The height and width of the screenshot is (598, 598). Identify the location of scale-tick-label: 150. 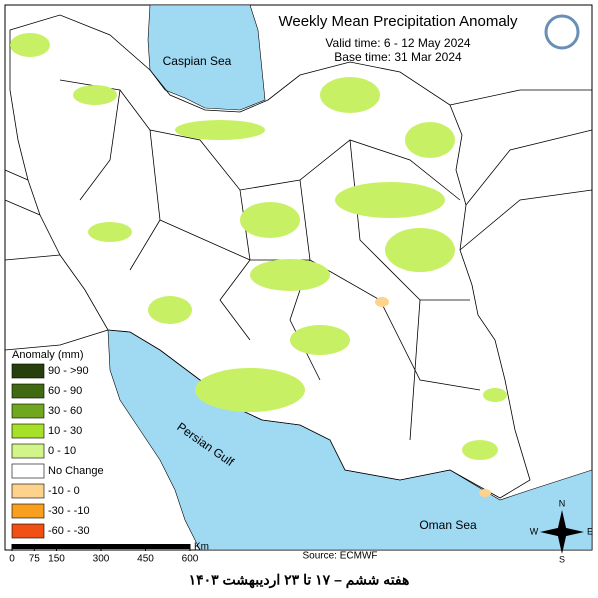
(56, 559).